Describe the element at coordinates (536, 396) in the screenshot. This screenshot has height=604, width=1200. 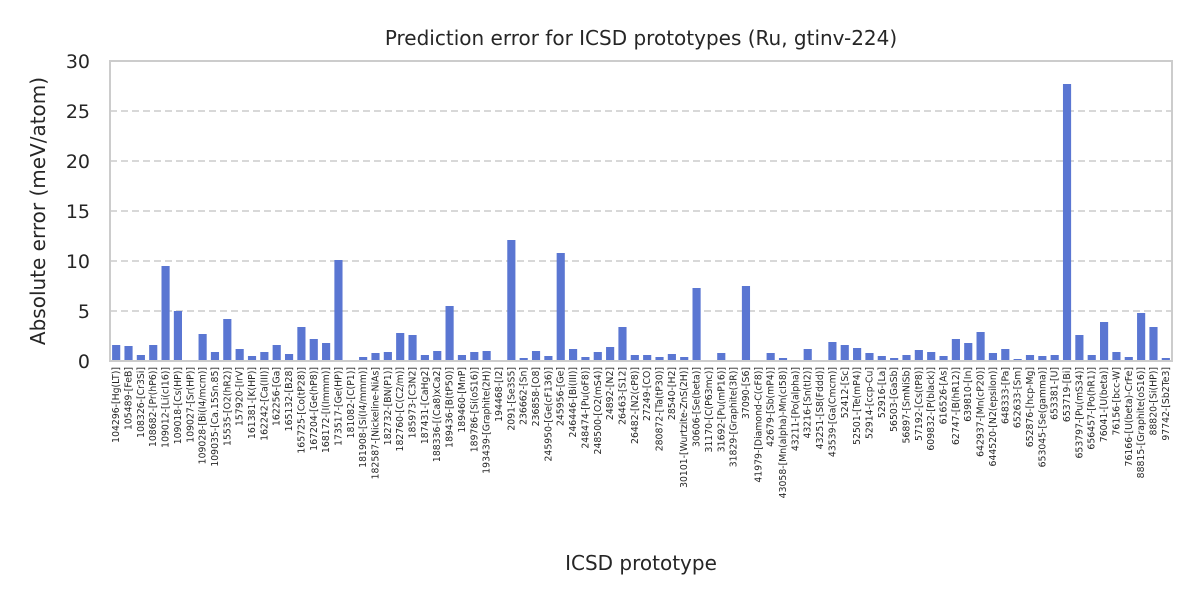
I see `x-tick-label: 236858-[O8]` at that location.